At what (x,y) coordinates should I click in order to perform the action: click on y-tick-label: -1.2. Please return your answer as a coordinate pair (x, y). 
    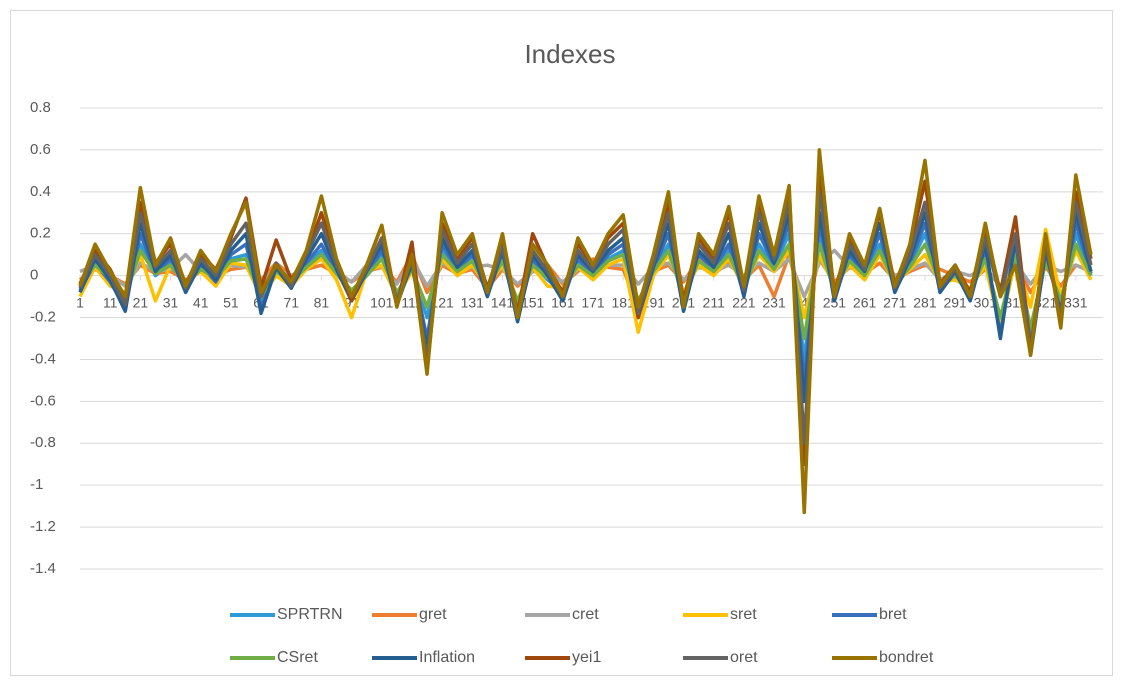
    Looking at the image, I should click on (43, 526).